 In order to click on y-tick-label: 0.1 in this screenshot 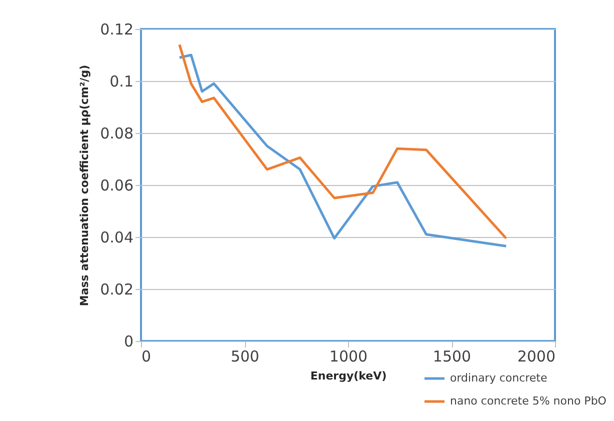, I will do `click(122, 81)`.